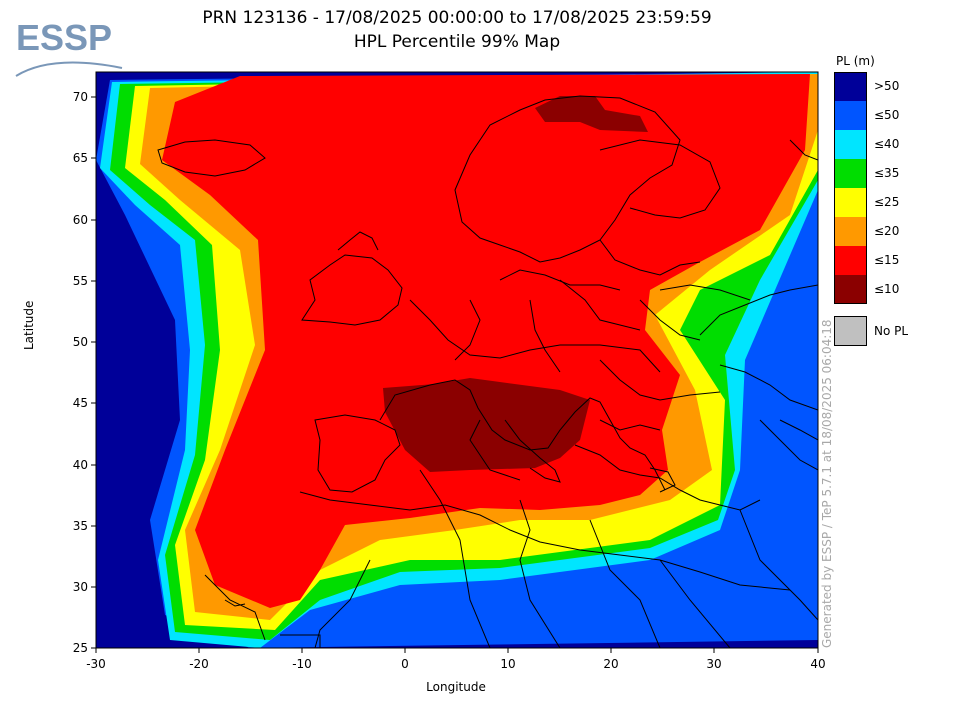 The width and height of the screenshot is (960, 720). Describe the element at coordinates (887, 173) in the screenshot. I see `legend-label: ≤35` at that location.